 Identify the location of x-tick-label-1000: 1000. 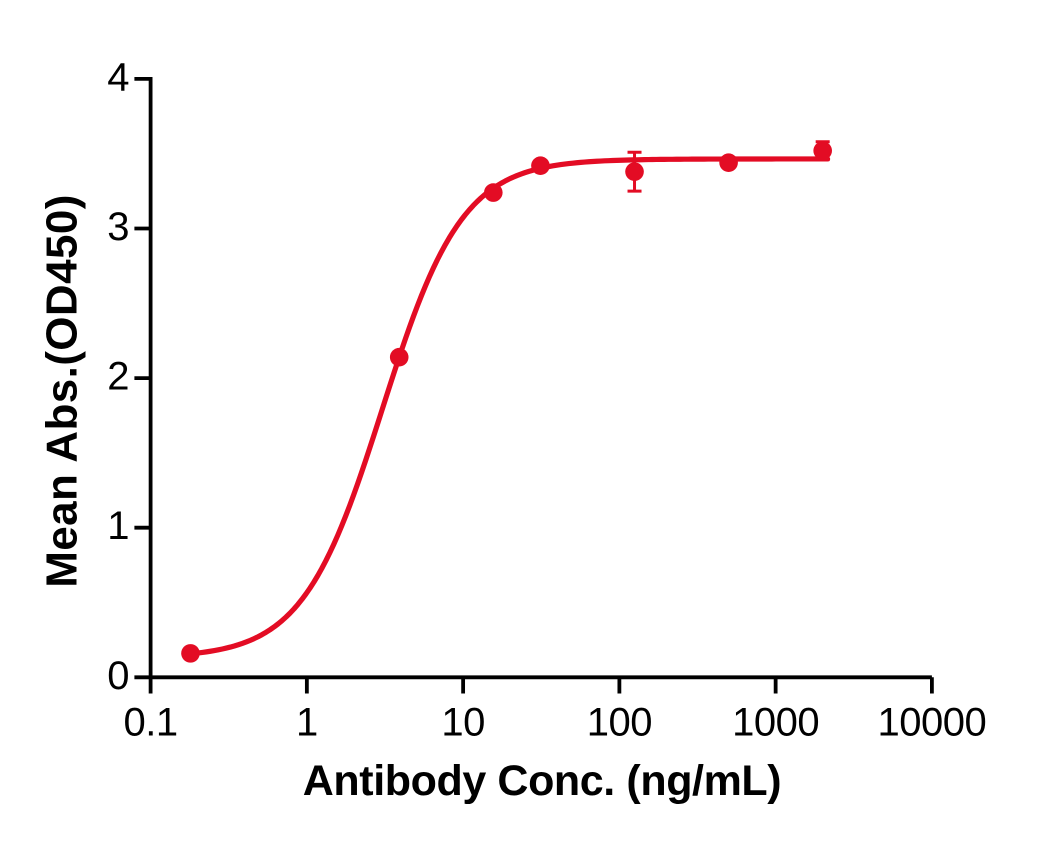
(775, 723).